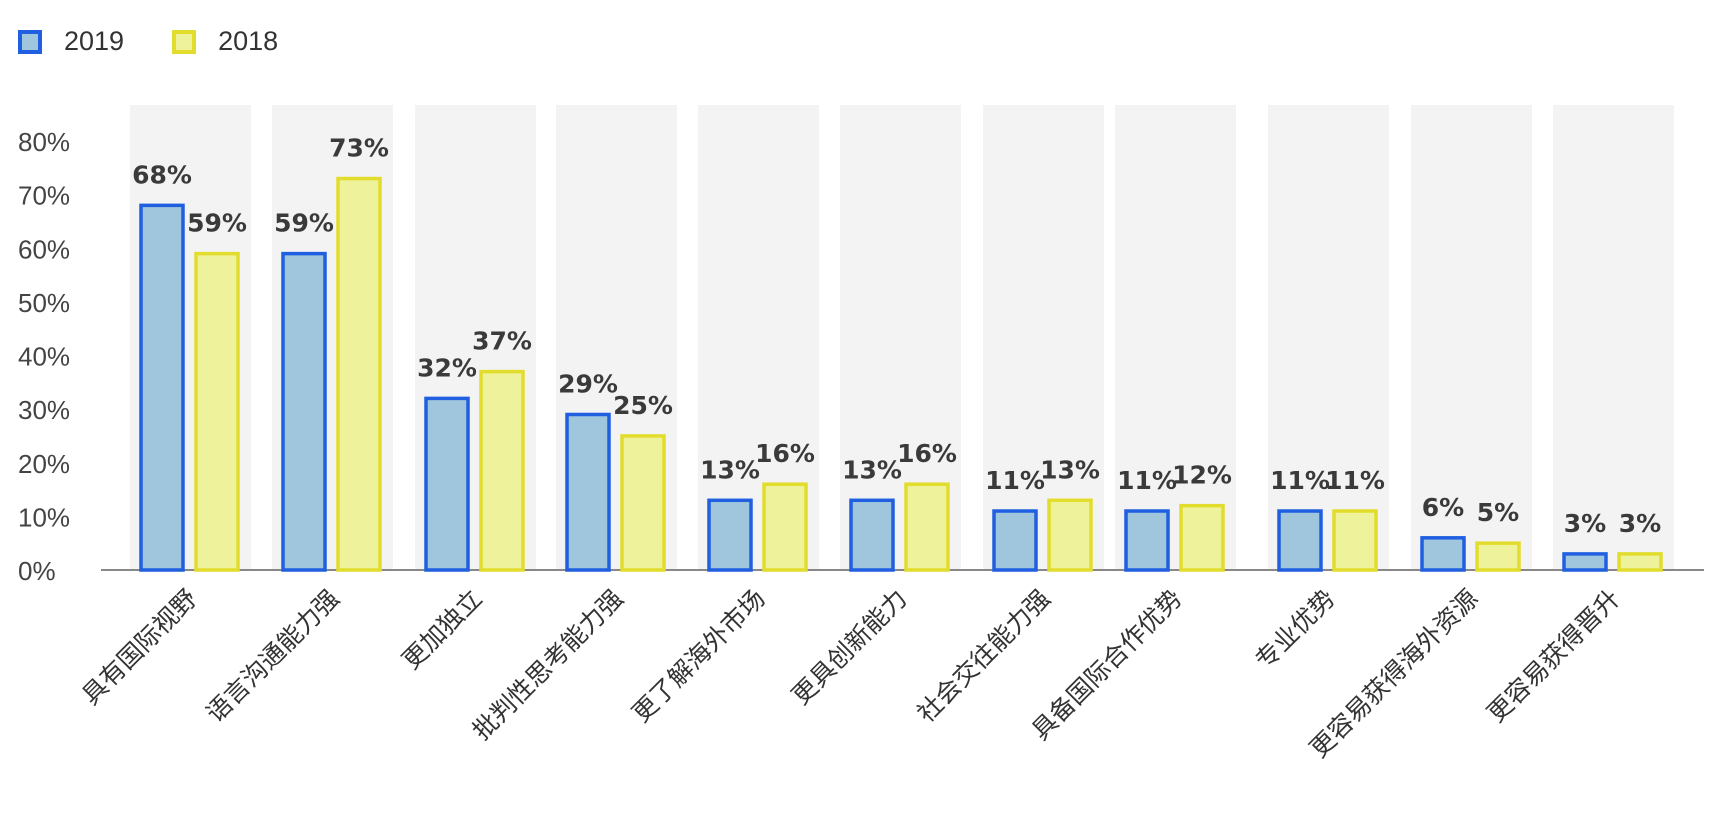 The height and width of the screenshot is (820, 1730). What do you see at coordinates (139, 647) in the screenshot?
I see `x-category-label: 具有国际视野` at bounding box center [139, 647].